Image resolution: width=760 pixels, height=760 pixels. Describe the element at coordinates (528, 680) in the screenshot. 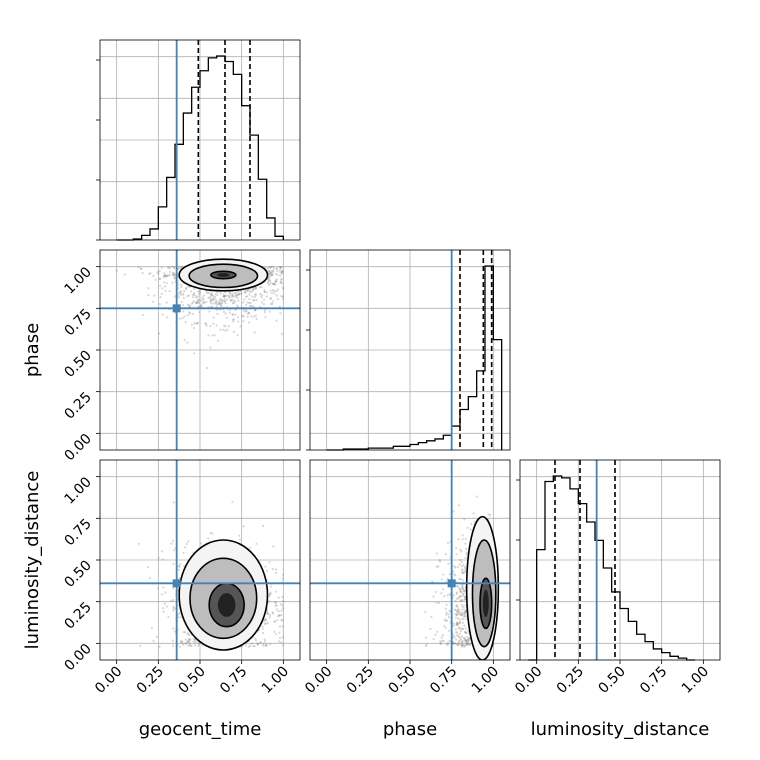

I see `luminosity_distance-hist-xtick-label-0: 0.00` at that location.